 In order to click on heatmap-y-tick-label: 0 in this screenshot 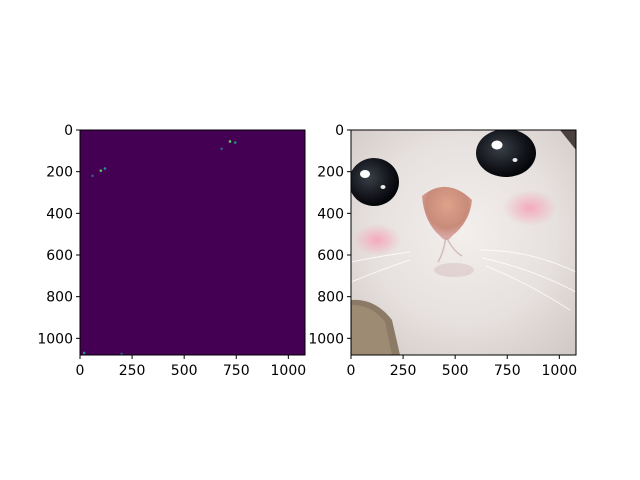, I will do `click(68, 131)`.